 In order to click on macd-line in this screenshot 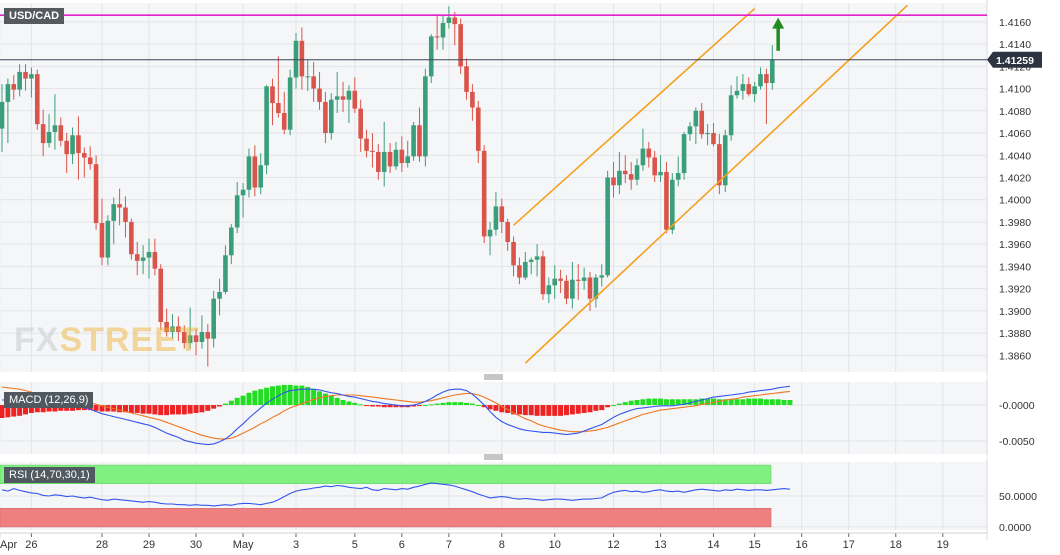, I will do `click(396, 415)`.